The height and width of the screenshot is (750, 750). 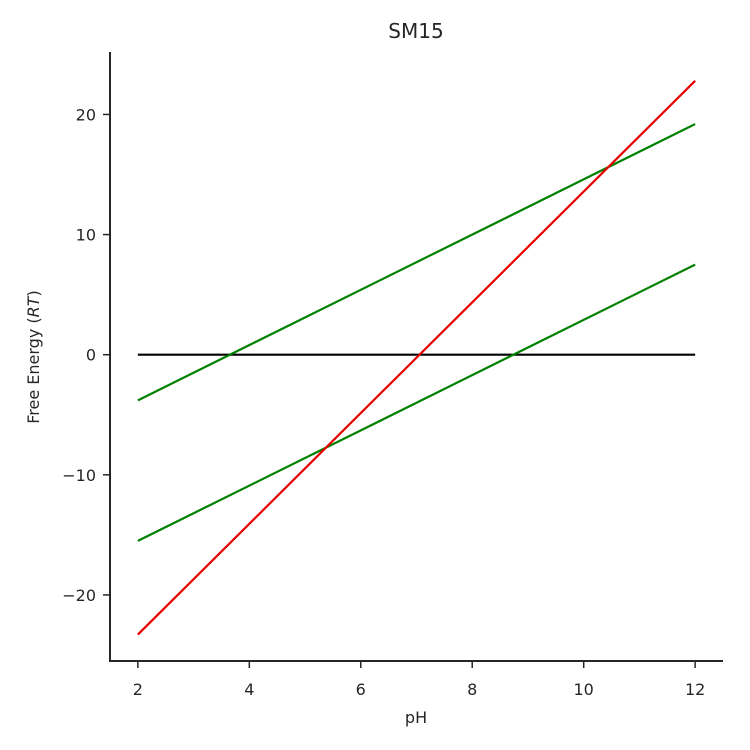 I want to click on x-axis-label: pH, so click(x=416, y=717).